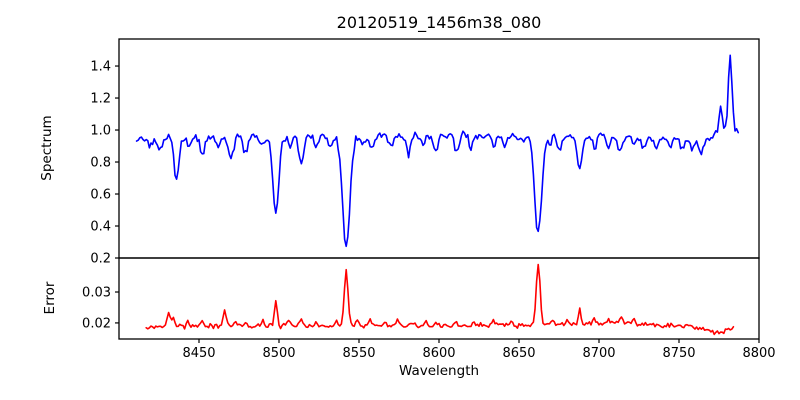  I want to click on error-x-tick-label: 8800, so click(758, 353).